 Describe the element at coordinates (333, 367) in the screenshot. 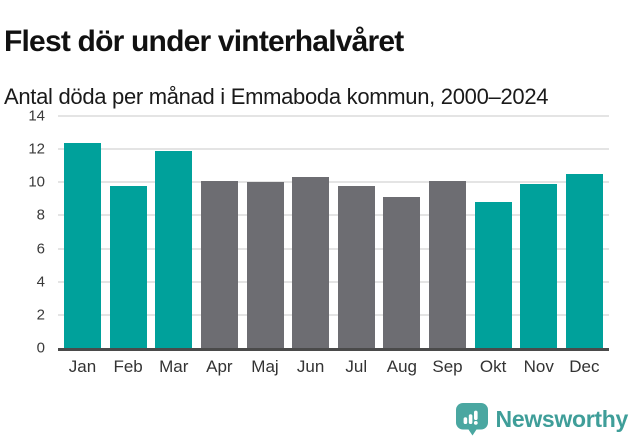

I see `x-axis: Jan Feb Mar Apr Maj Jun Jul Aug Sep Okt Nov Dec` at that location.